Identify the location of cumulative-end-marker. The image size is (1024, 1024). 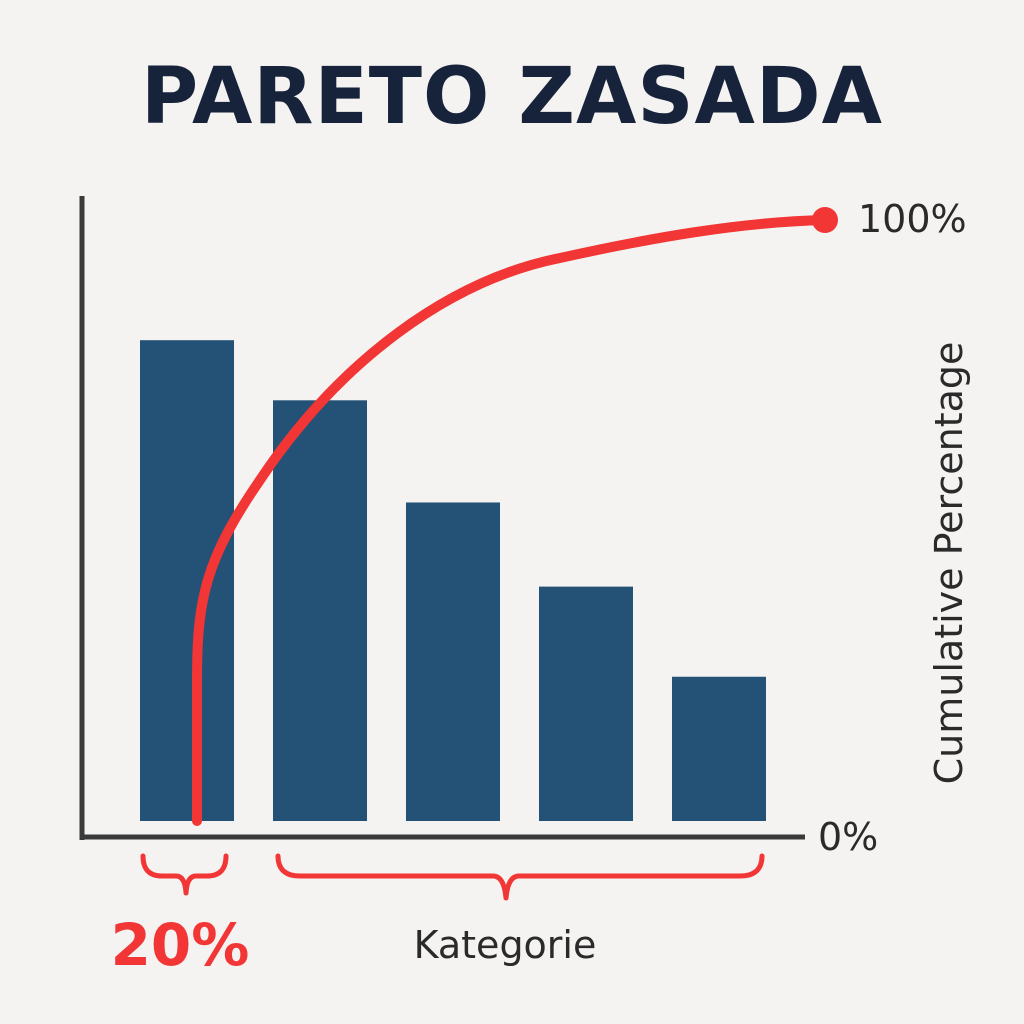
(825, 220).